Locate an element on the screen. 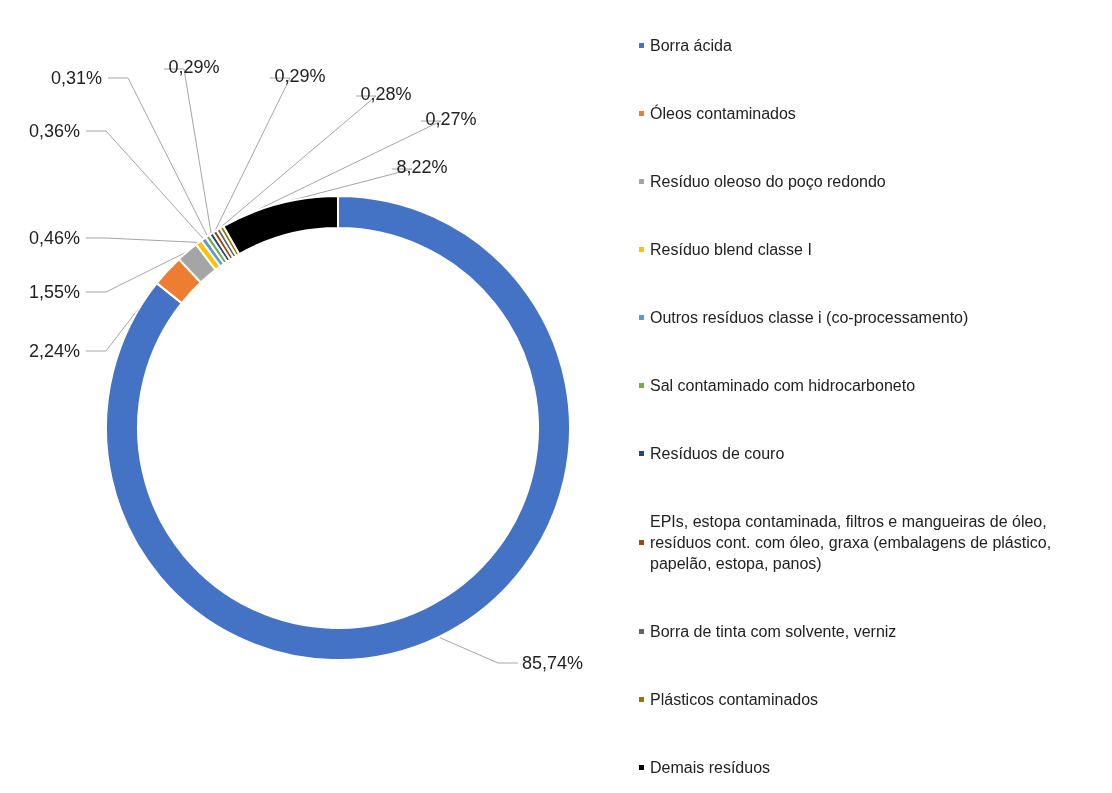 This screenshot has height=793, width=1112. legend-label: Borra de tinta com solvente, verniz is located at coordinates (773, 631).